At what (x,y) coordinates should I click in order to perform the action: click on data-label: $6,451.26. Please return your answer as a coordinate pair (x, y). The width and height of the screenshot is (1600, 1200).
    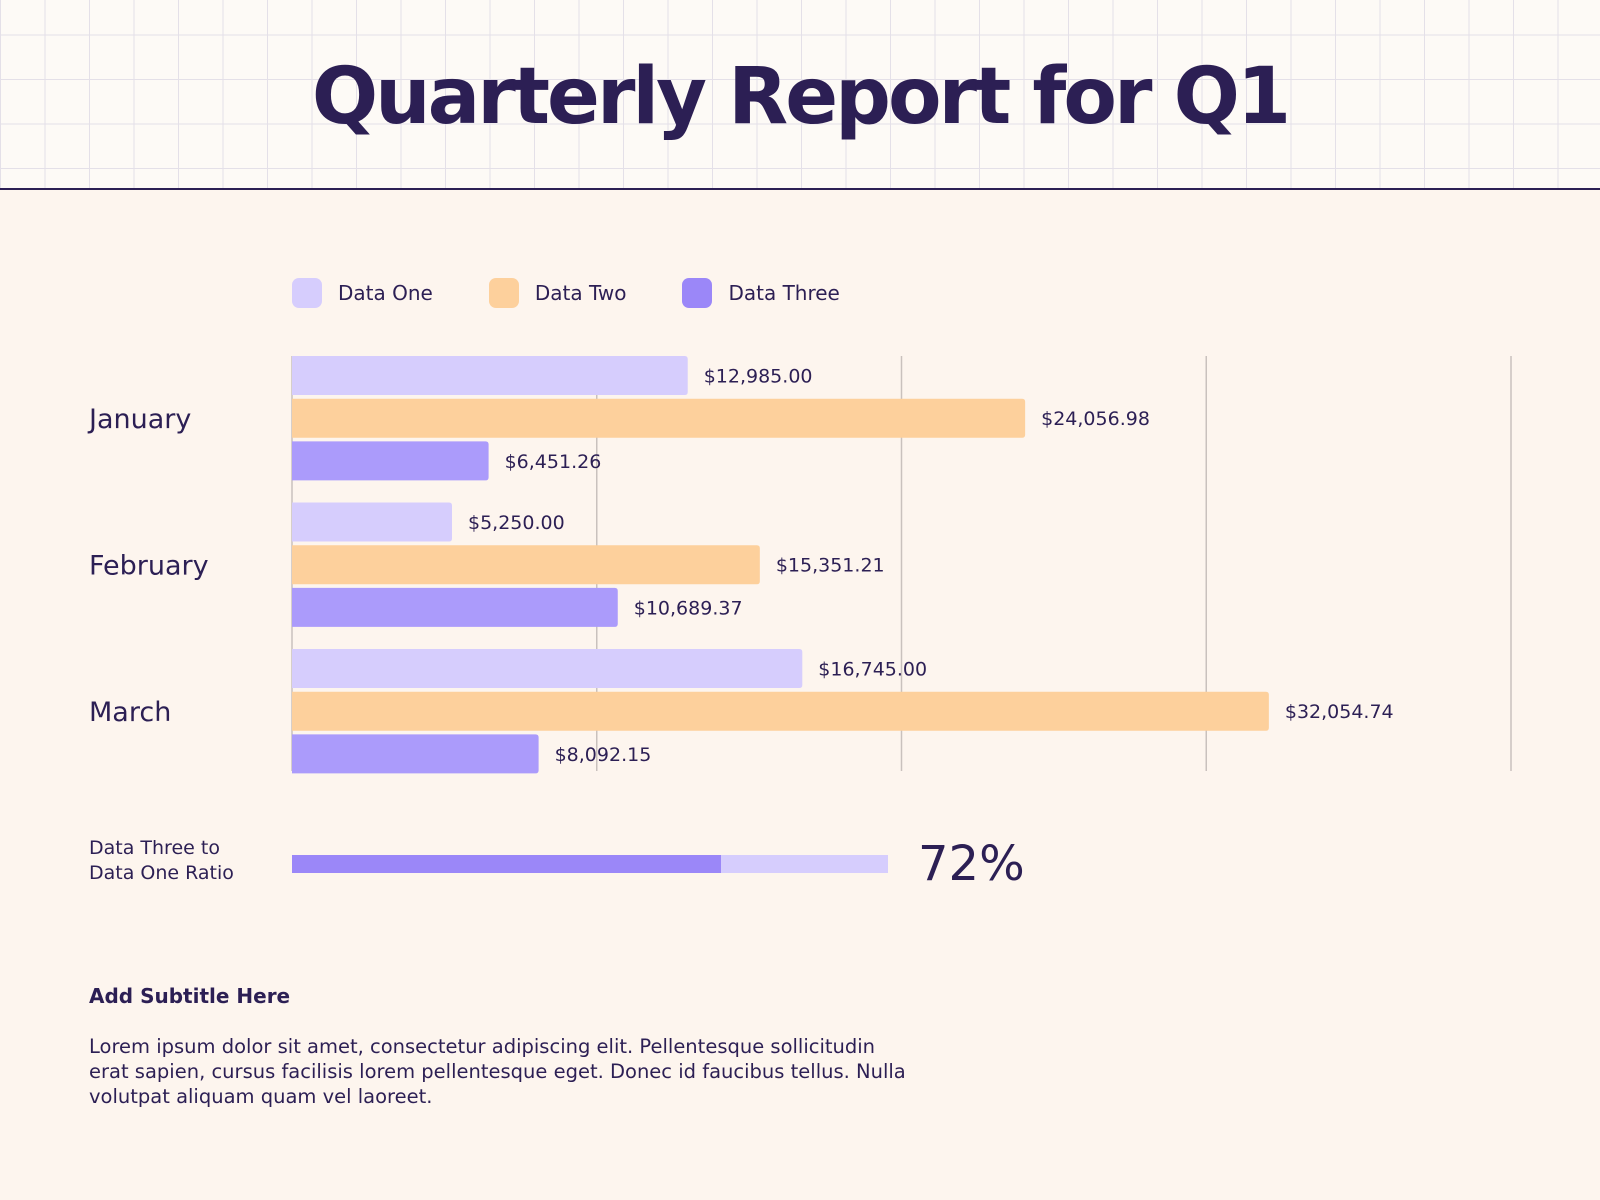
    Looking at the image, I should click on (553, 462).